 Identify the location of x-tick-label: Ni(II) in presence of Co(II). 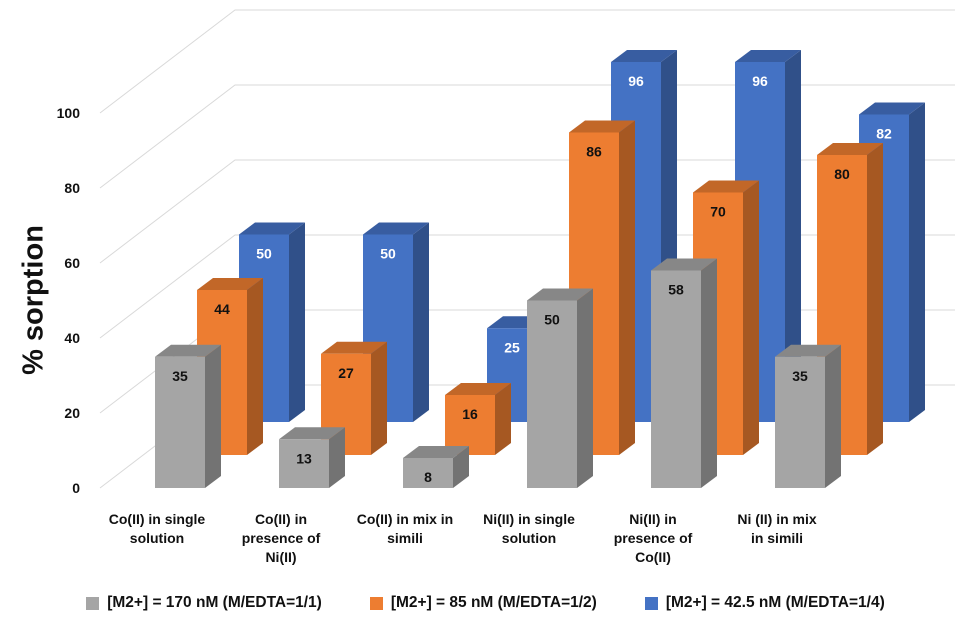
(653, 538).